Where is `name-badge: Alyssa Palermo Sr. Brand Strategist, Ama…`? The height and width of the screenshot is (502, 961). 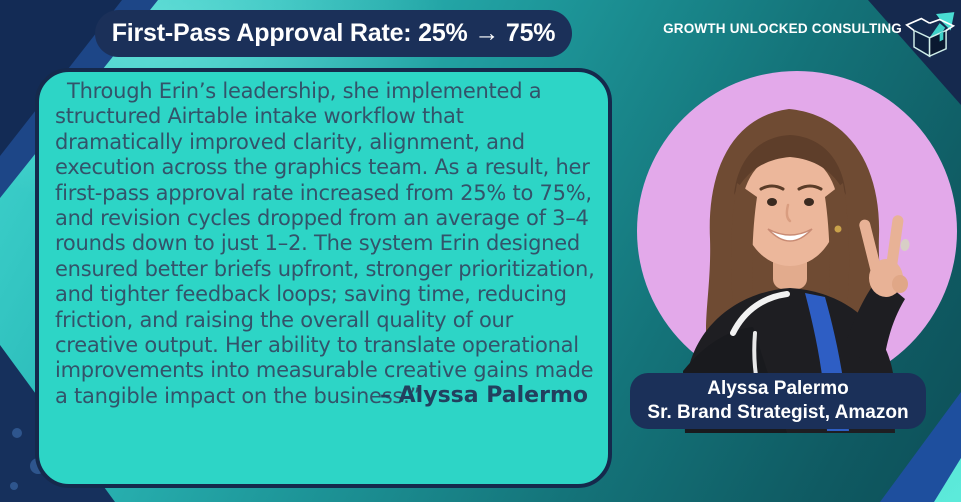
name-badge: Alyssa Palermo Sr. Brand Strategist, Ama… is located at coordinates (778, 401).